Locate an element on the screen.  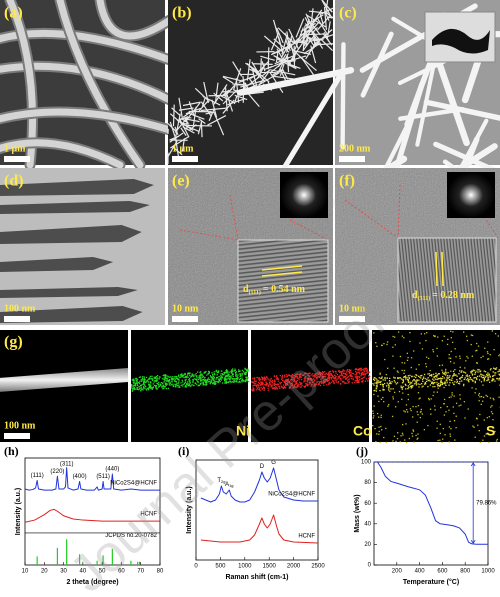
x-tick-label: 1000 is located at coordinates (488, 572).